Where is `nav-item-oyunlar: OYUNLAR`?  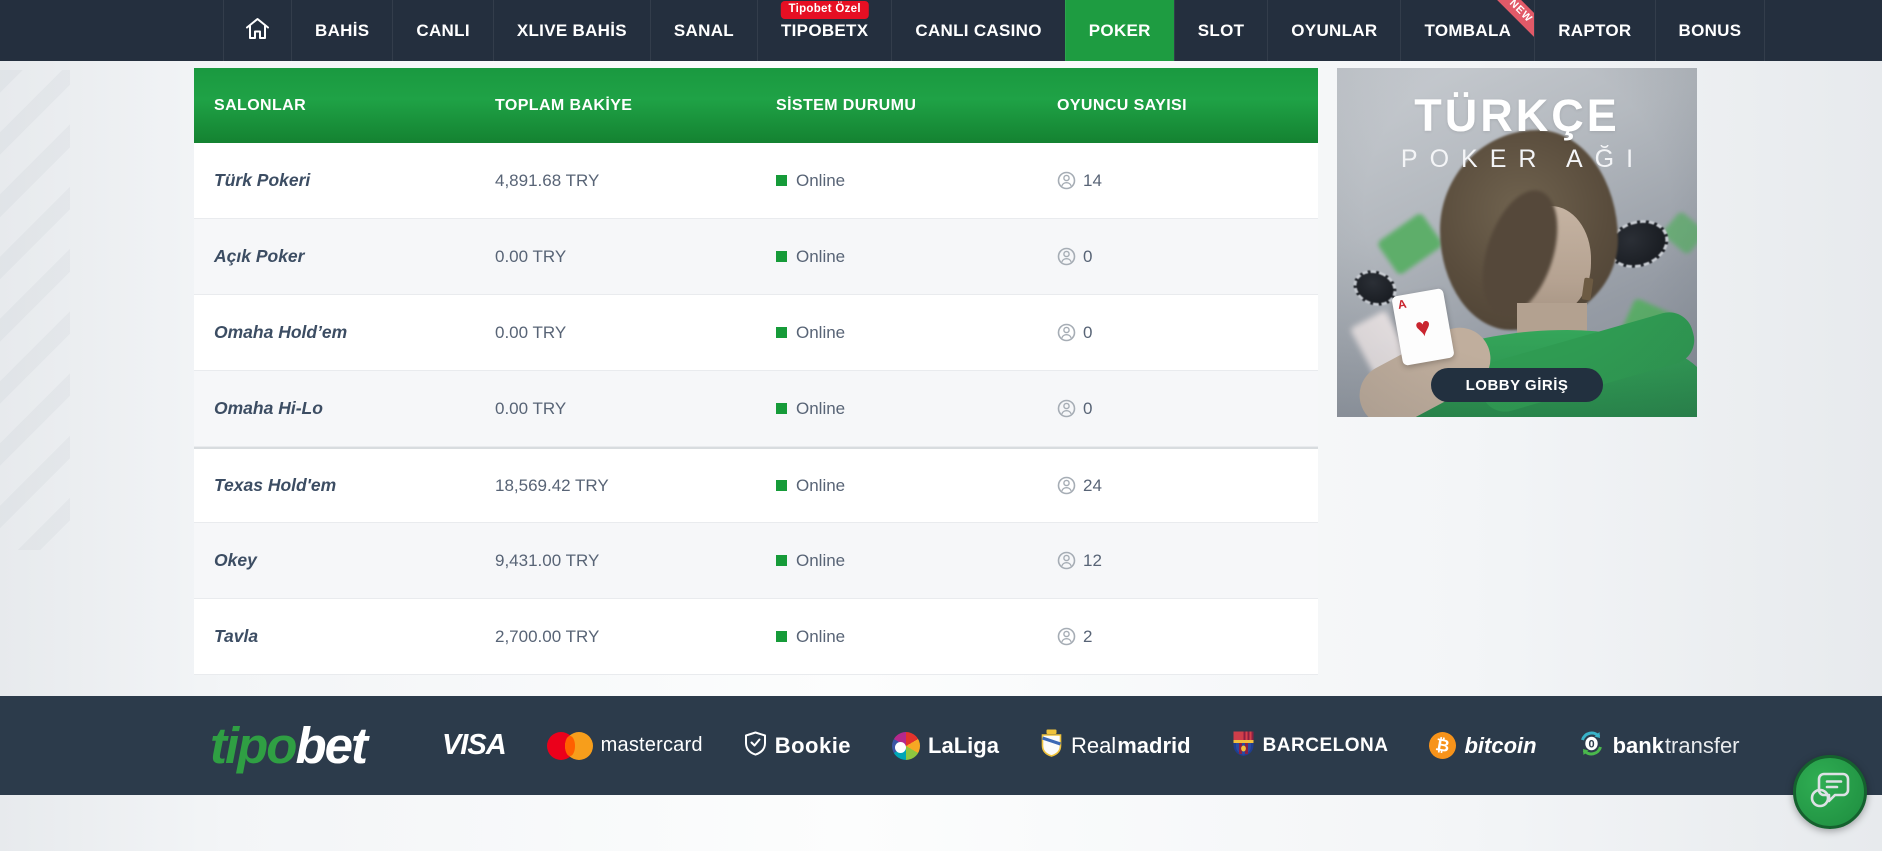
nav-item-oyunlar: OYUNLAR is located at coordinates (1333, 30).